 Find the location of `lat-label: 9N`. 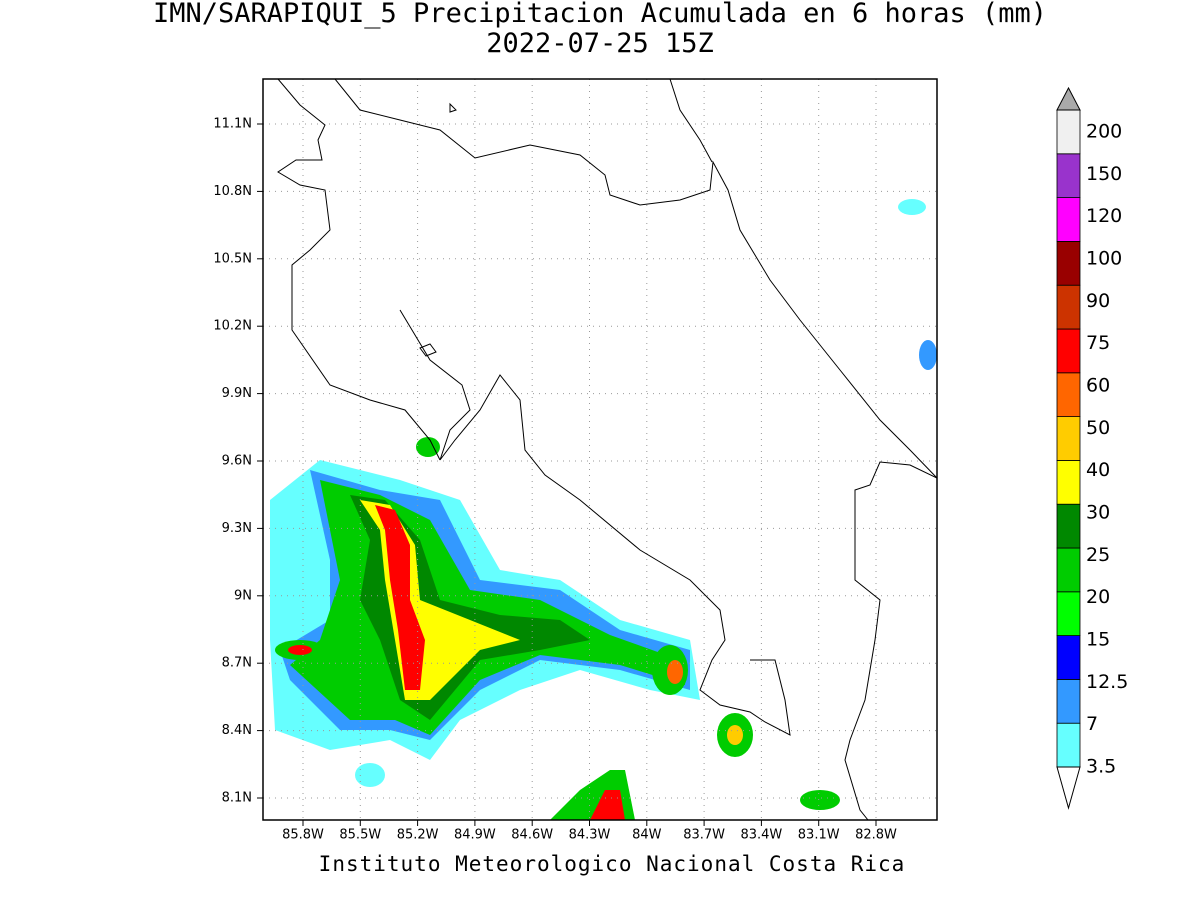

lat-label: 9N is located at coordinates (243, 595).